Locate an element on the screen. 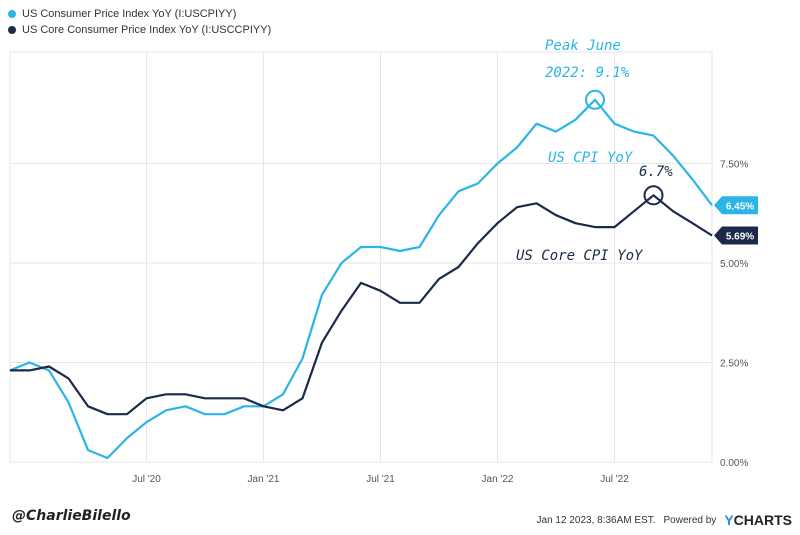 The height and width of the screenshot is (535, 800). annotation-text: US CPI YoY is located at coordinates (591, 158).